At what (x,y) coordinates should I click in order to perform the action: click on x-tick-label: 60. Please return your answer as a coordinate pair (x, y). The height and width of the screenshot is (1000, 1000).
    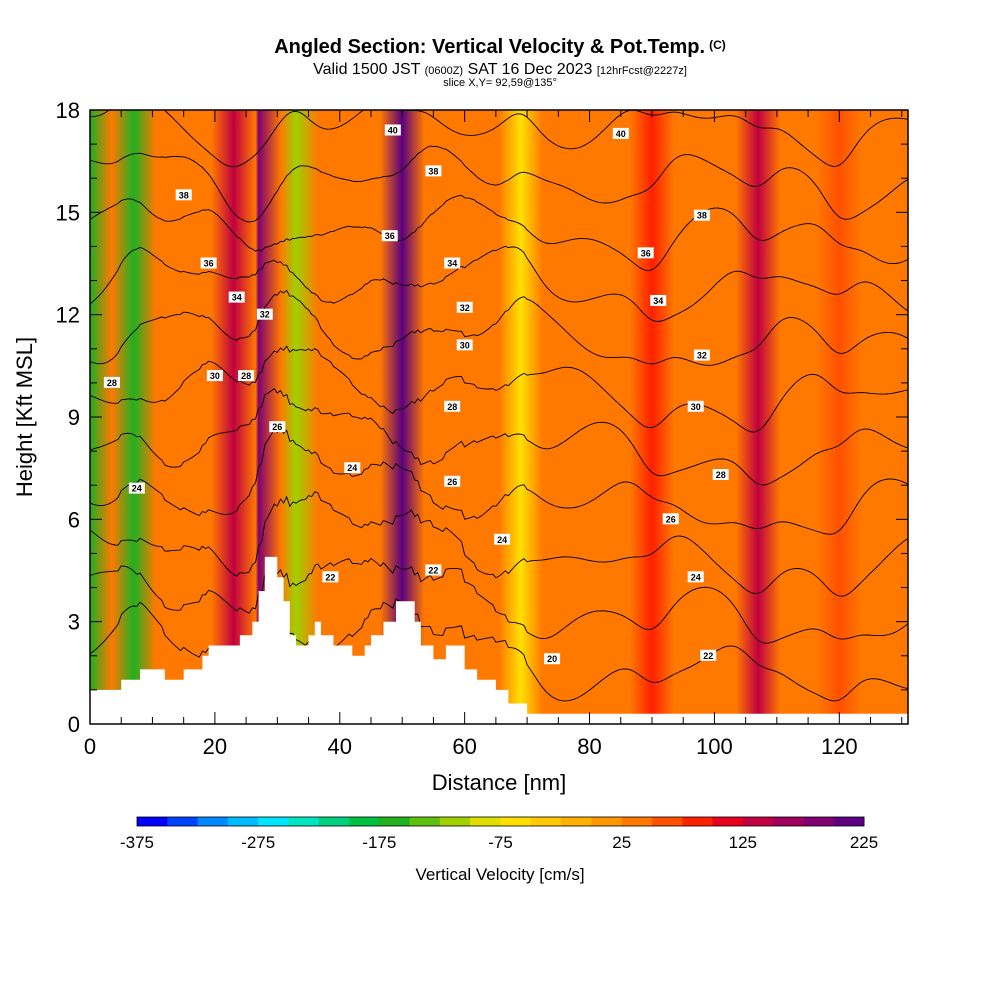
    Looking at the image, I should click on (464, 746).